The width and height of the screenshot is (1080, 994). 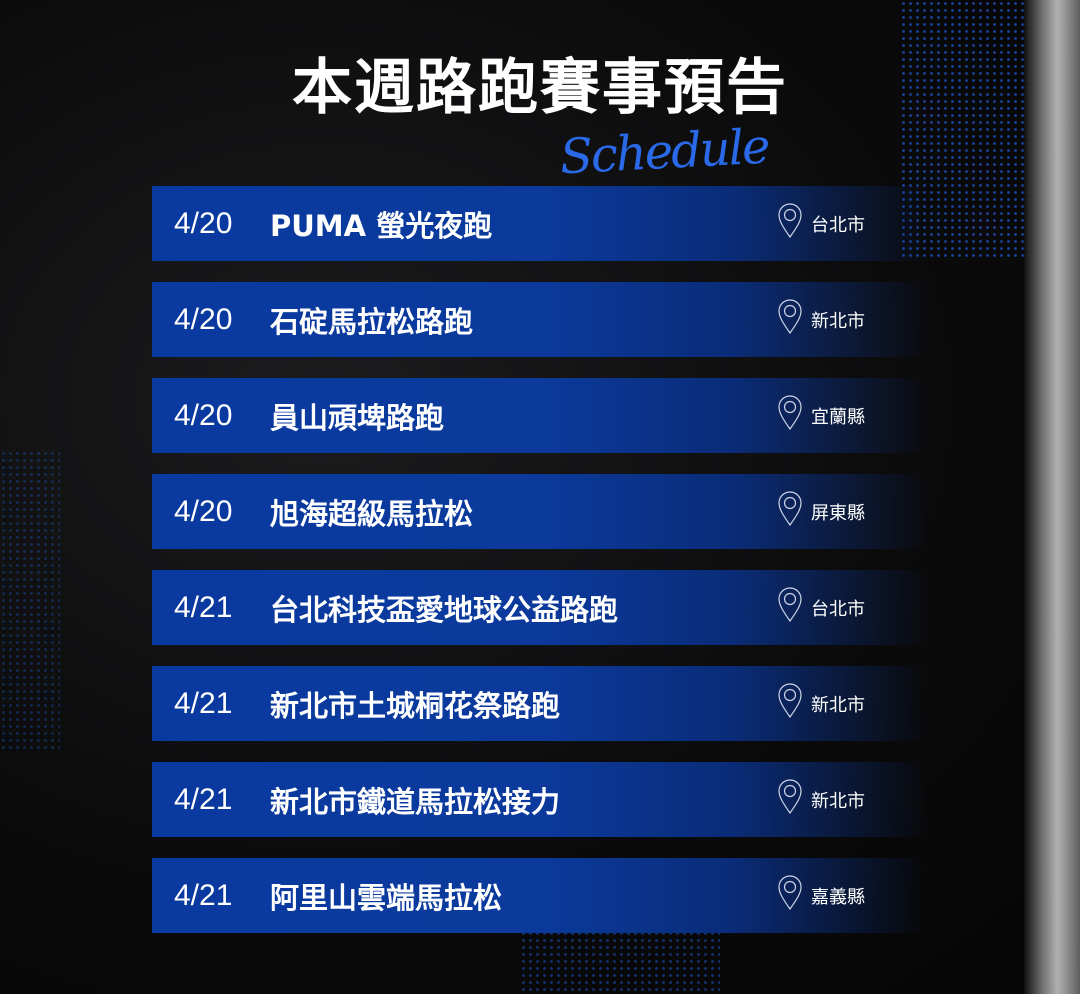 I want to click on event-name: 台北科技盃愛地球公益路跑, so click(x=444, y=609).